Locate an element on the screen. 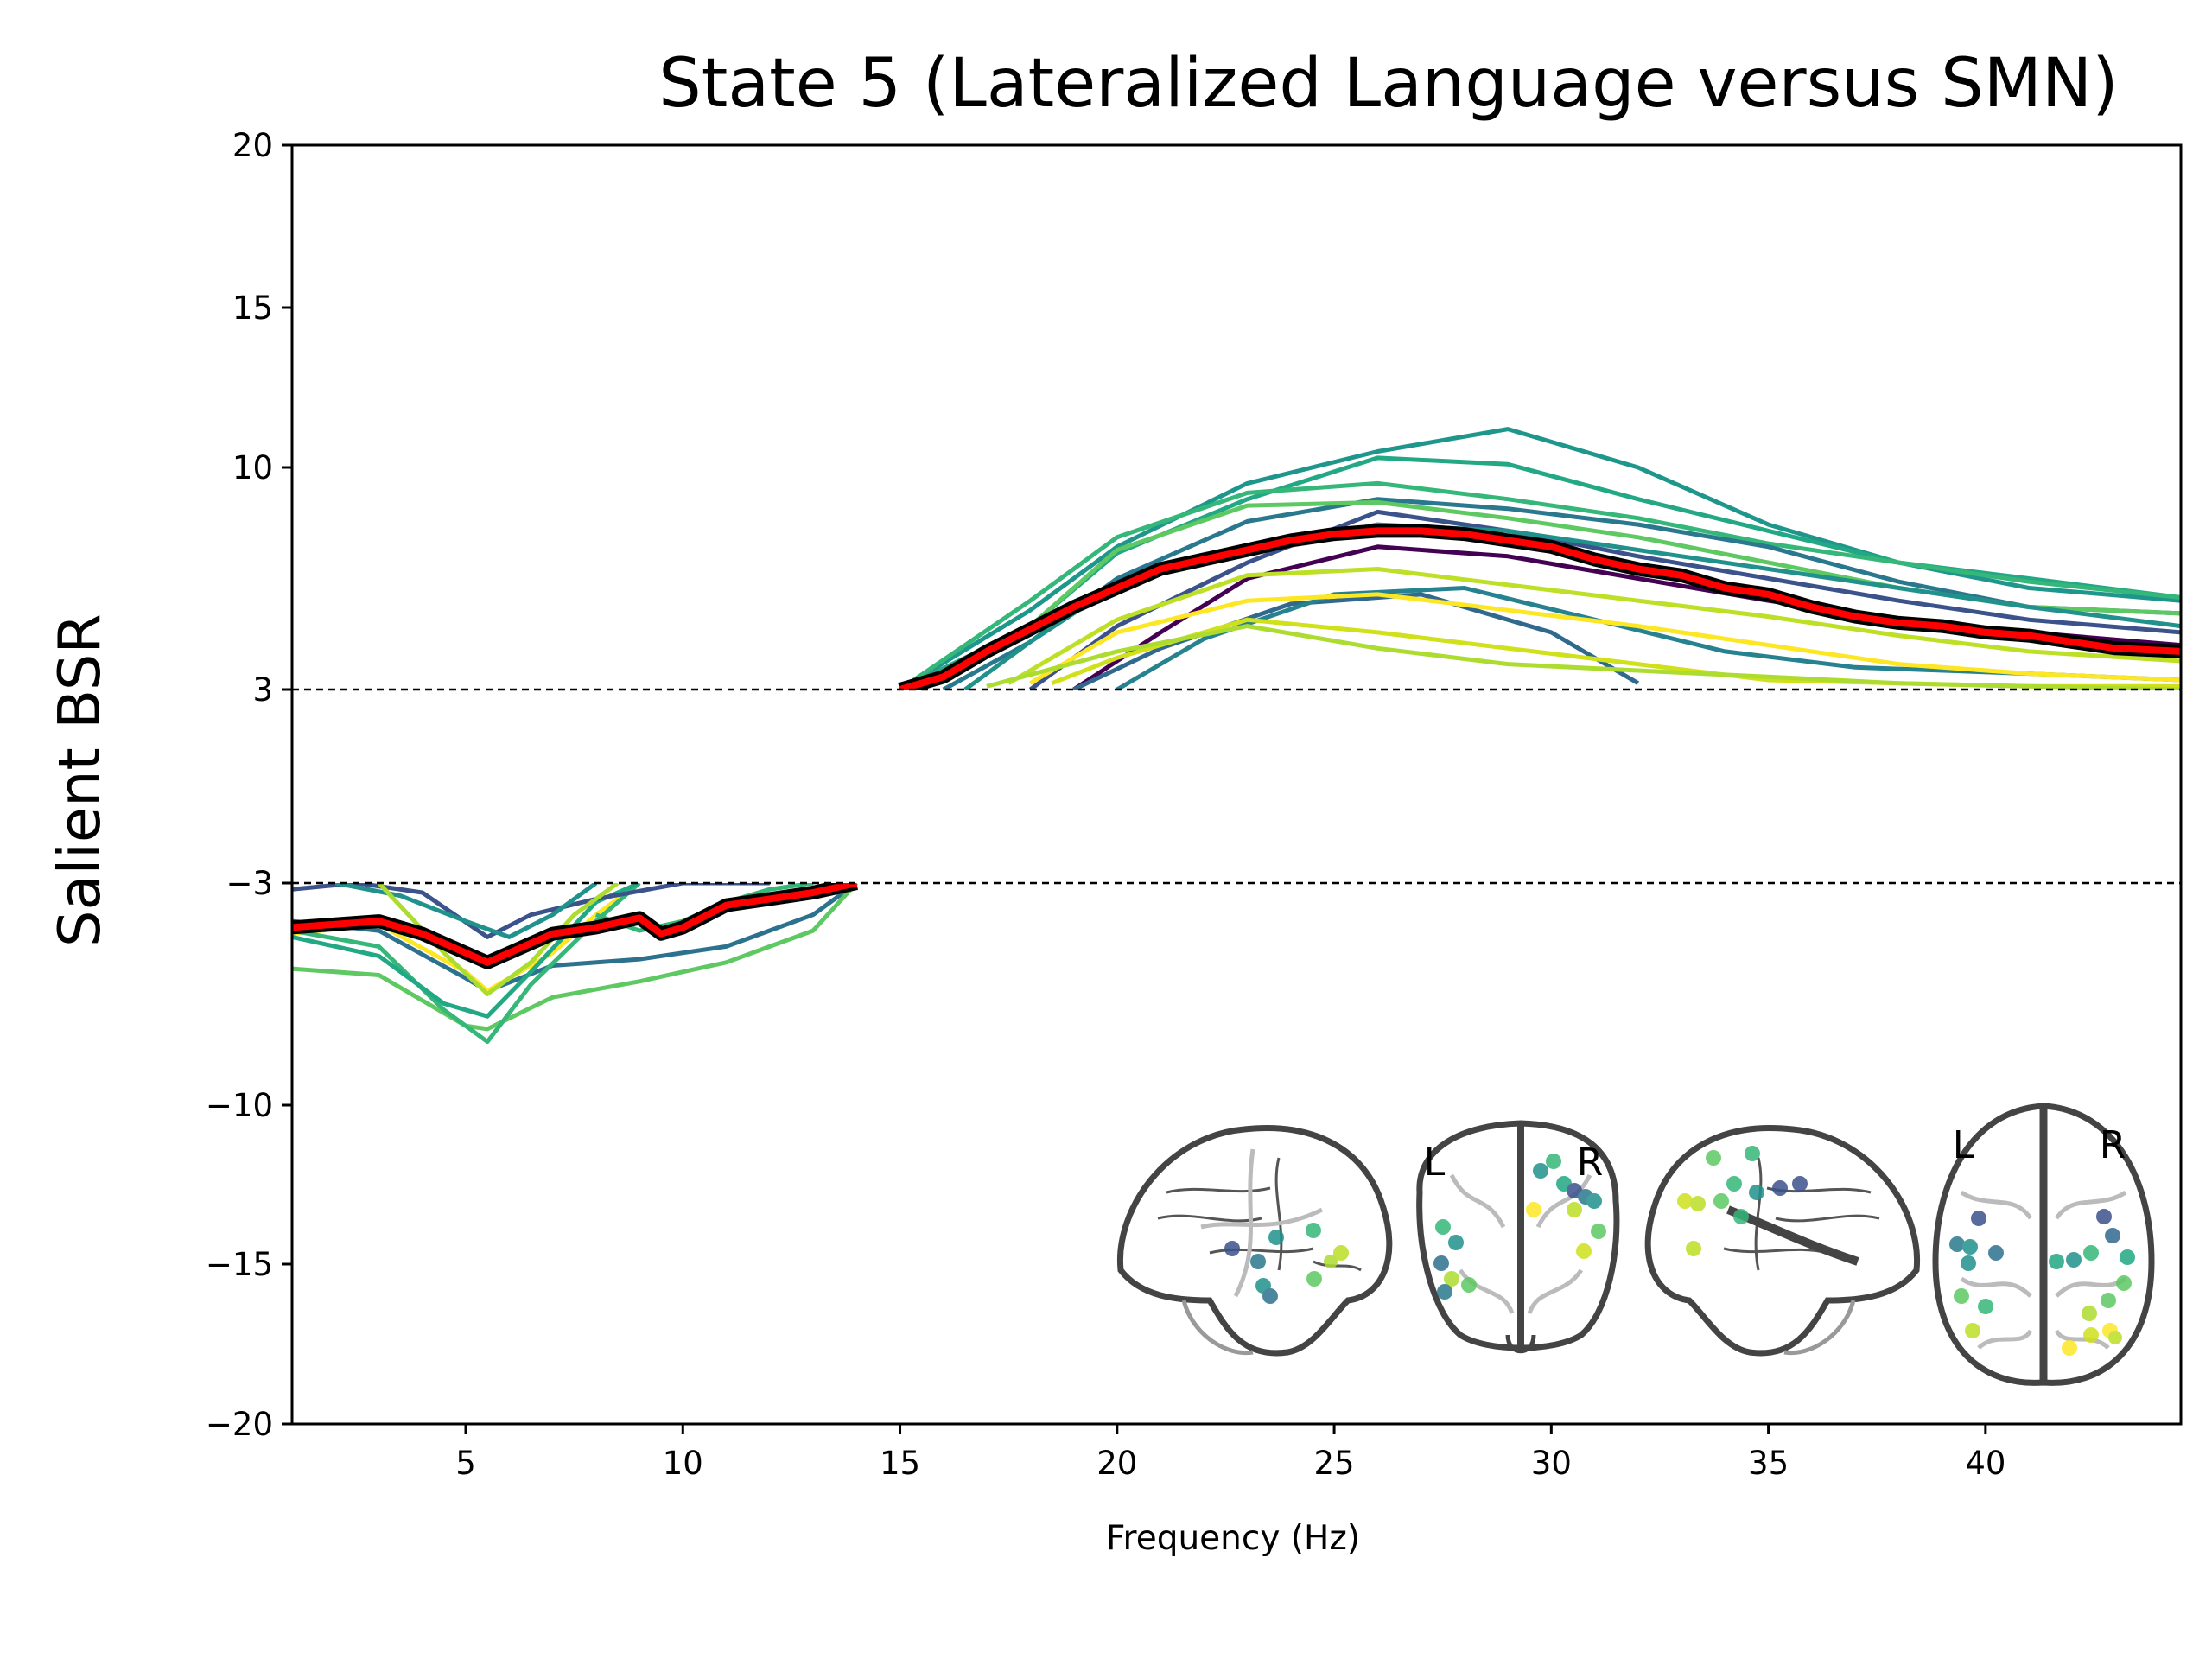 This screenshot has height=1659, width=2212. brain-coronal-icon is located at coordinates (1518, 1237).